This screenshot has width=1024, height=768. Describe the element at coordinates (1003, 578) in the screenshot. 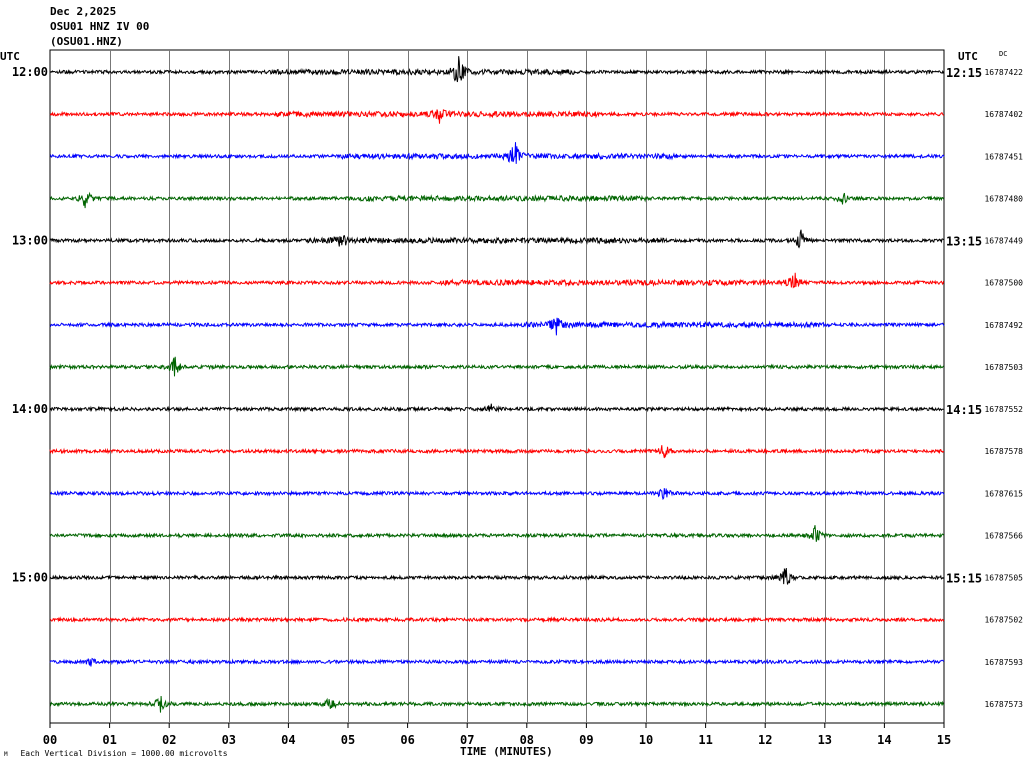

I see `dc-offset-label: 16787505` at that location.